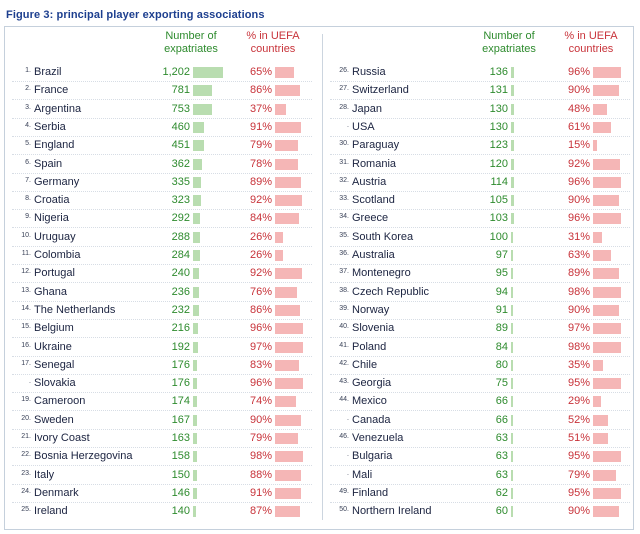 The height and width of the screenshot is (534, 640). Describe the element at coordinates (501, 419) in the screenshot. I see `expatriates-value: 66` at that location.